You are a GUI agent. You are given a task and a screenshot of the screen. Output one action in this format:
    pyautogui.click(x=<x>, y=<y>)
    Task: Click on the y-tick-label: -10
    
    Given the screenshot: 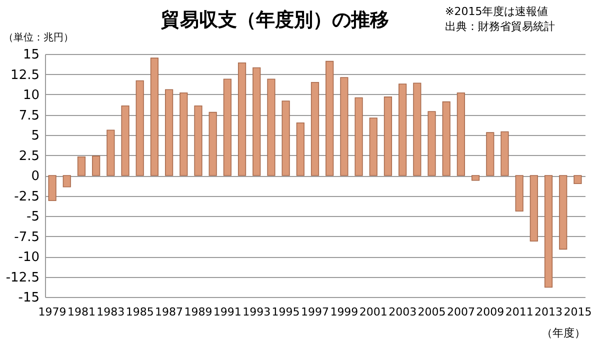 What is the action you would take?
    pyautogui.click(x=29, y=257)
    